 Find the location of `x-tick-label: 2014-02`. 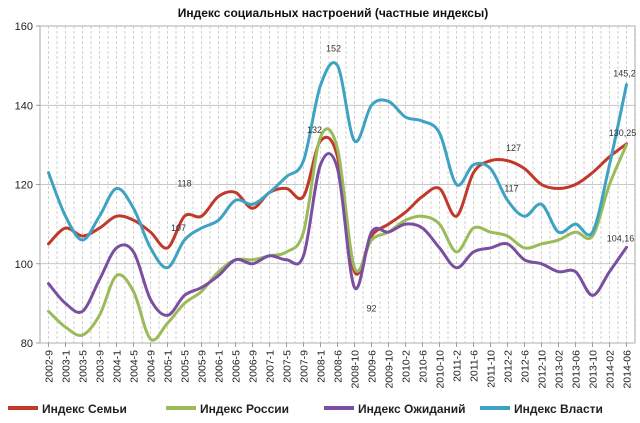

x-tick-label: 2014-02 is located at coordinates (611, 369).